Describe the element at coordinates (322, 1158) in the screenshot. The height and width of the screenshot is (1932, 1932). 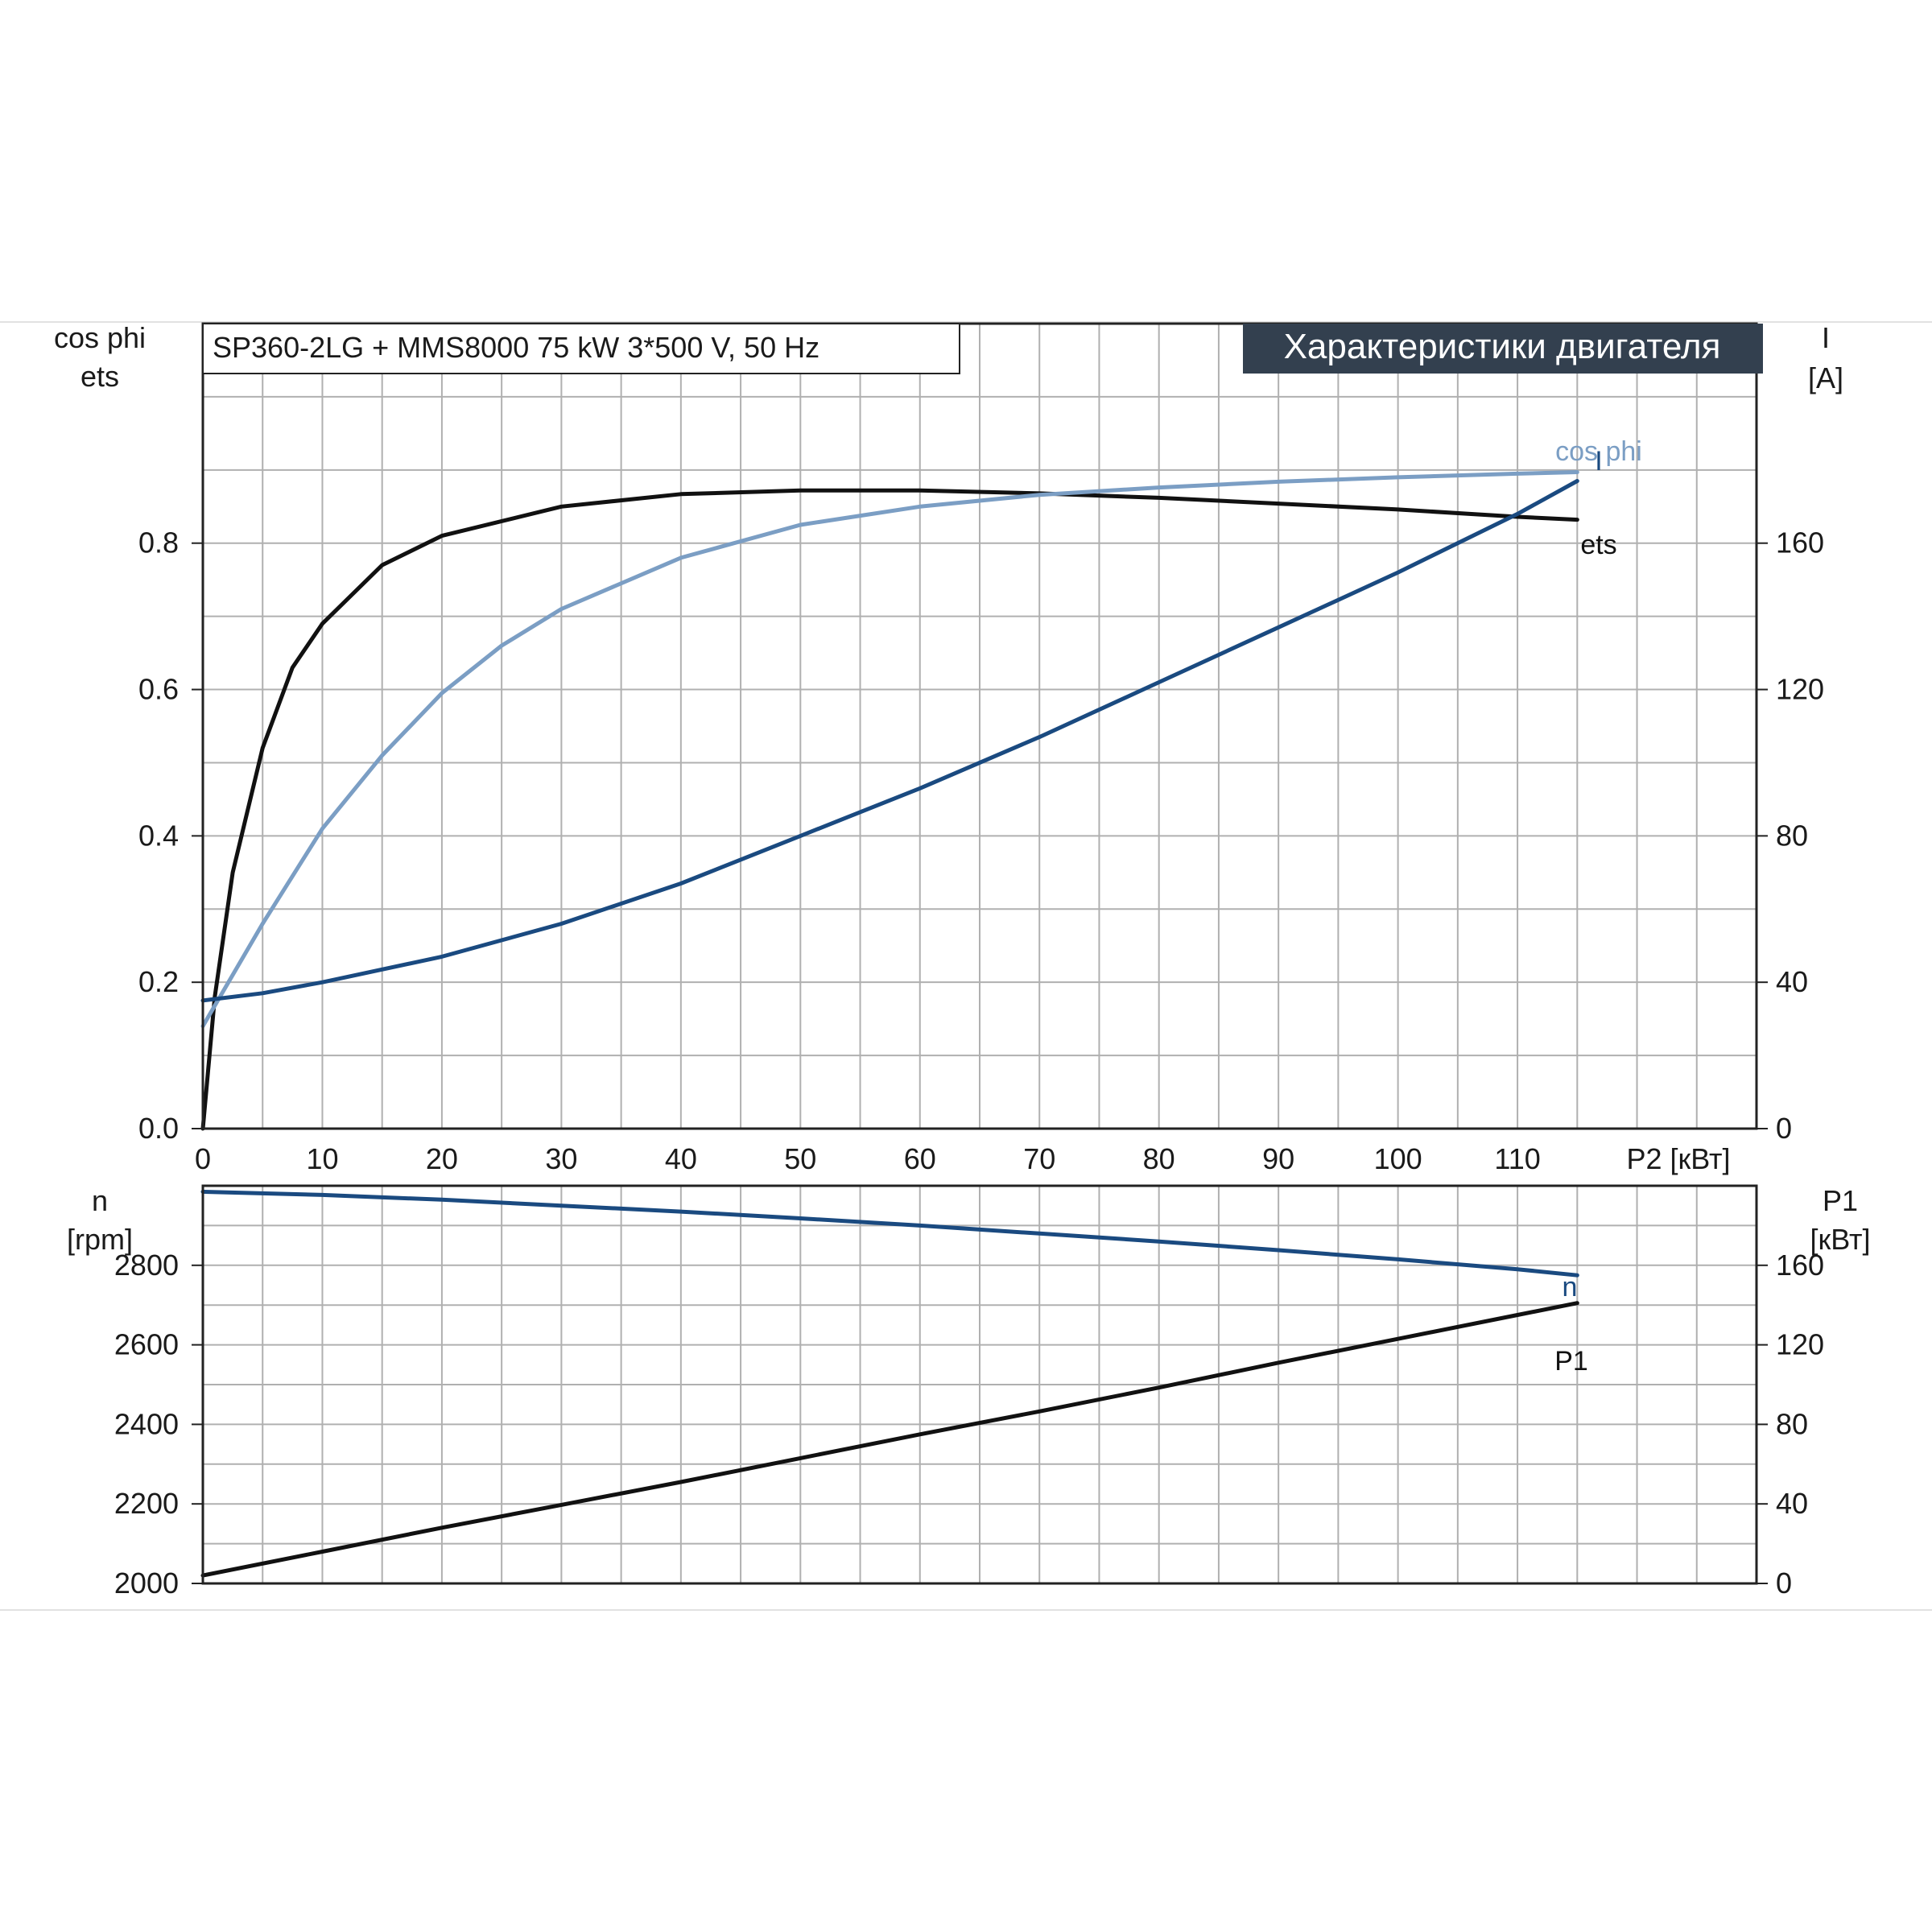
I see `x-tick-label: 10` at that location.